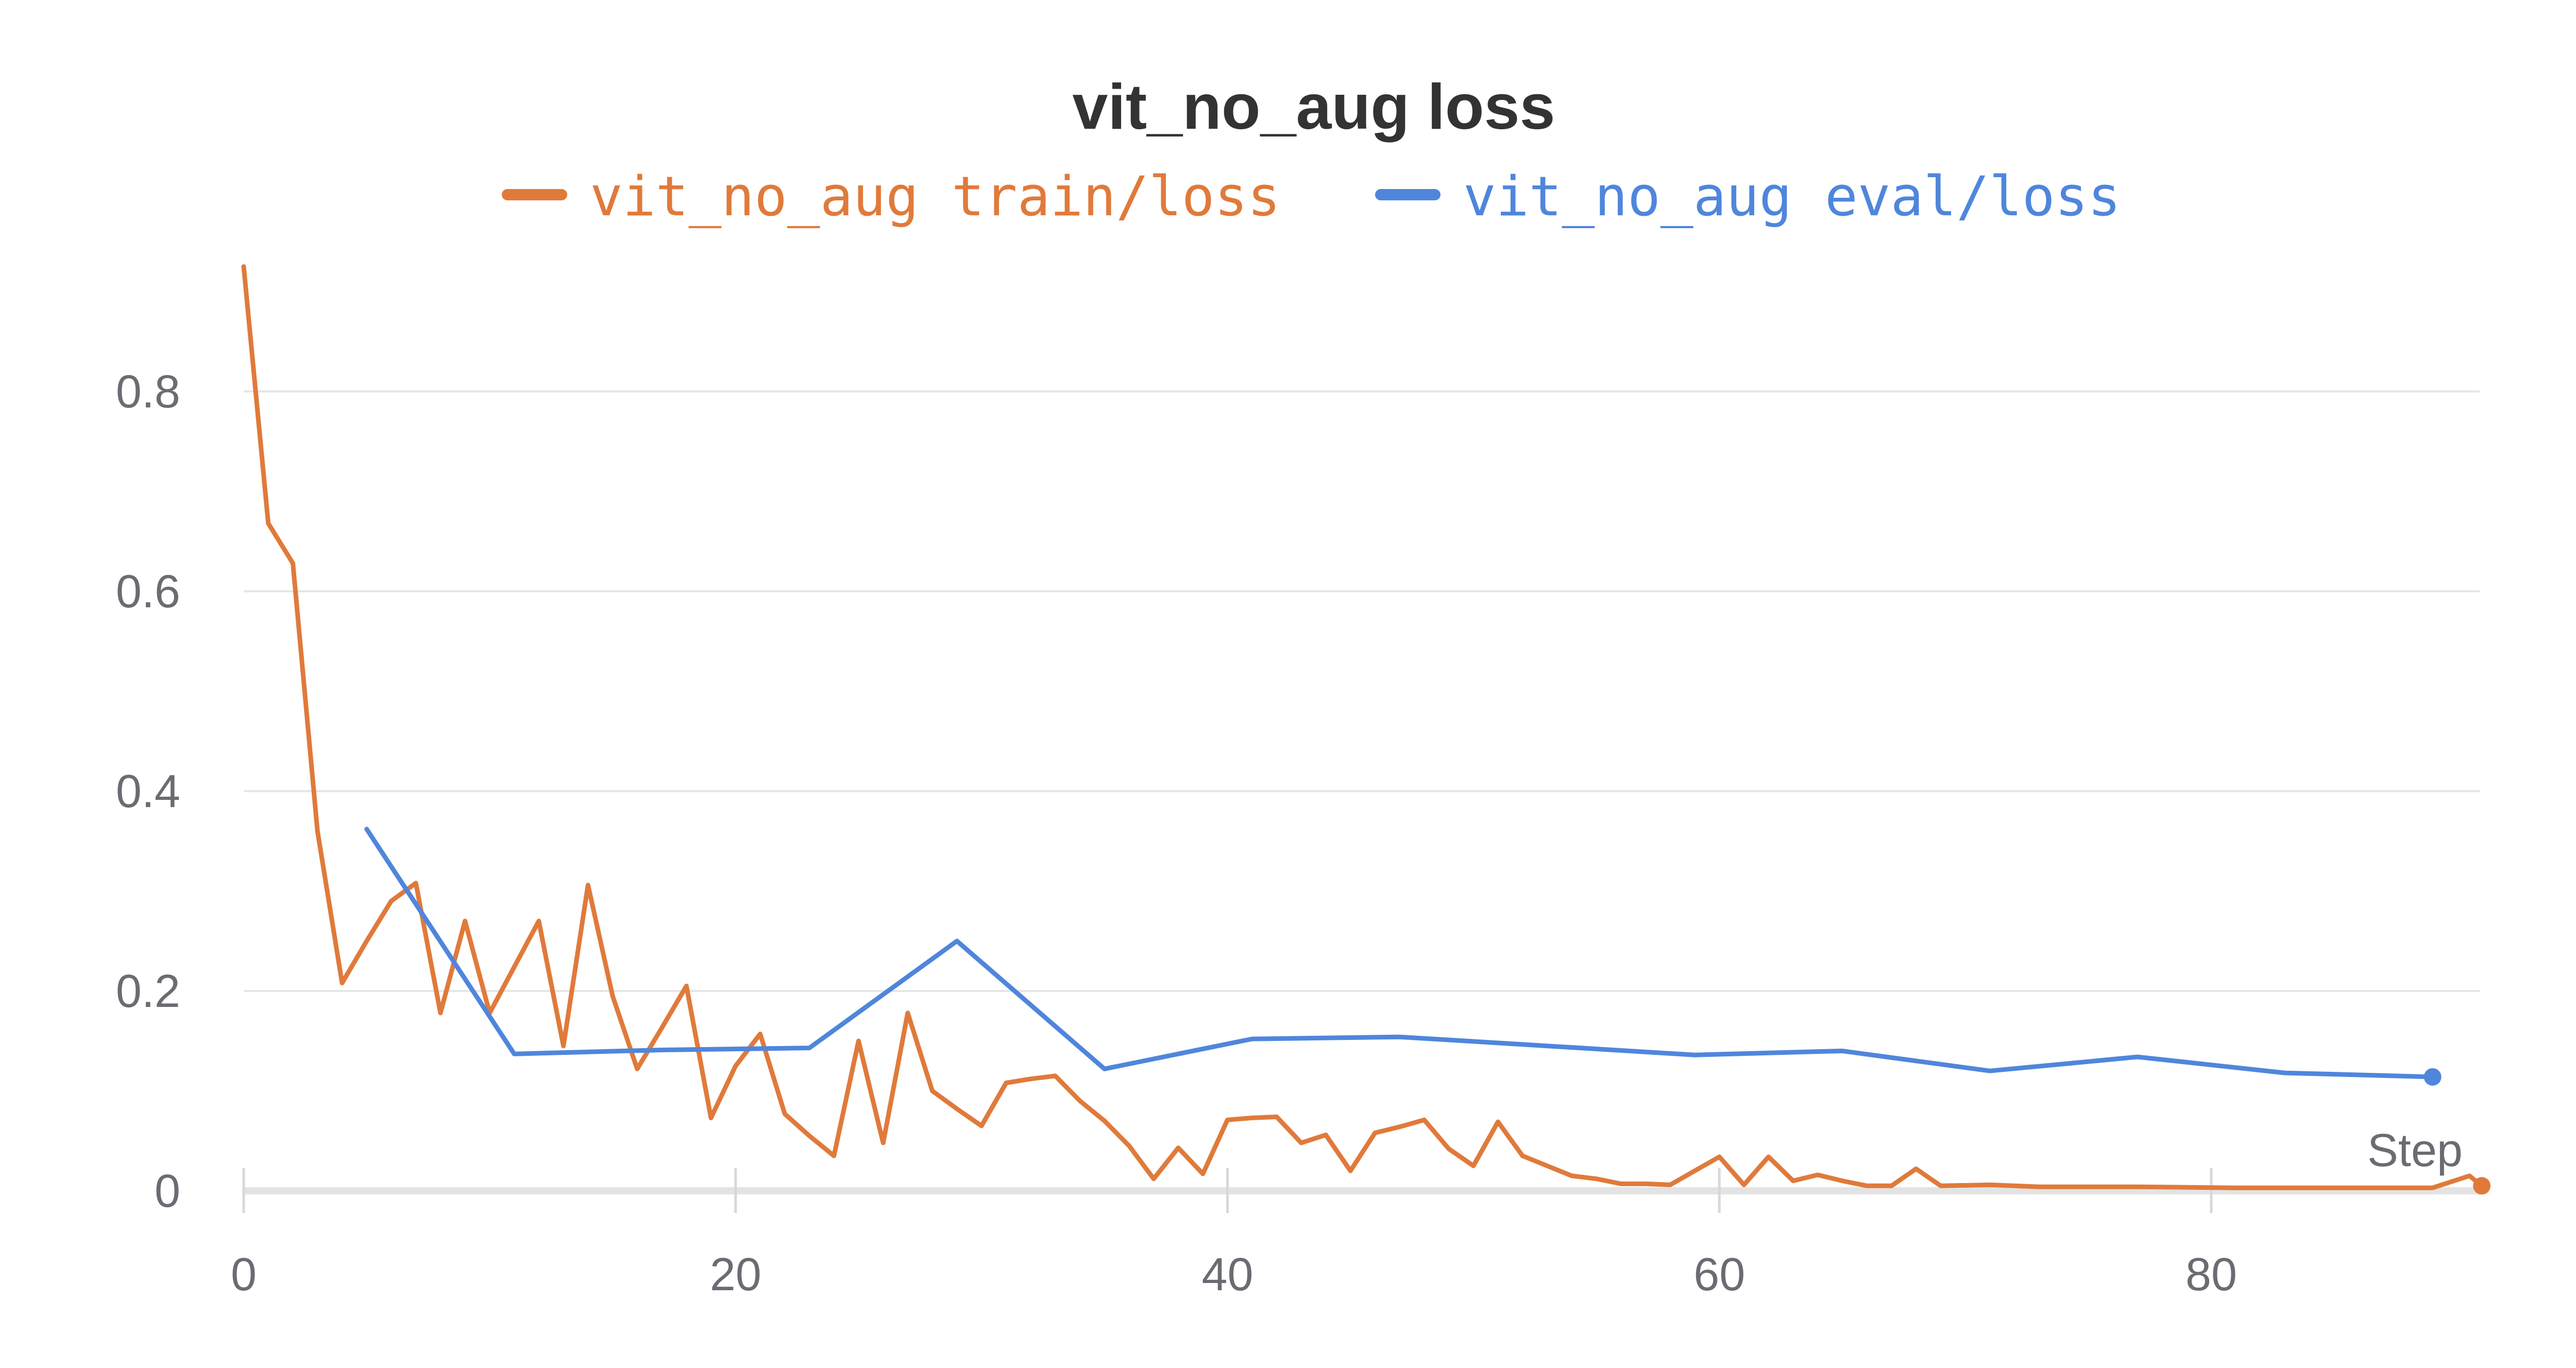 This screenshot has height=1368, width=2576. What do you see at coordinates (148, 991) in the screenshot?
I see `y-tick-label: 0.2` at bounding box center [148, 991].